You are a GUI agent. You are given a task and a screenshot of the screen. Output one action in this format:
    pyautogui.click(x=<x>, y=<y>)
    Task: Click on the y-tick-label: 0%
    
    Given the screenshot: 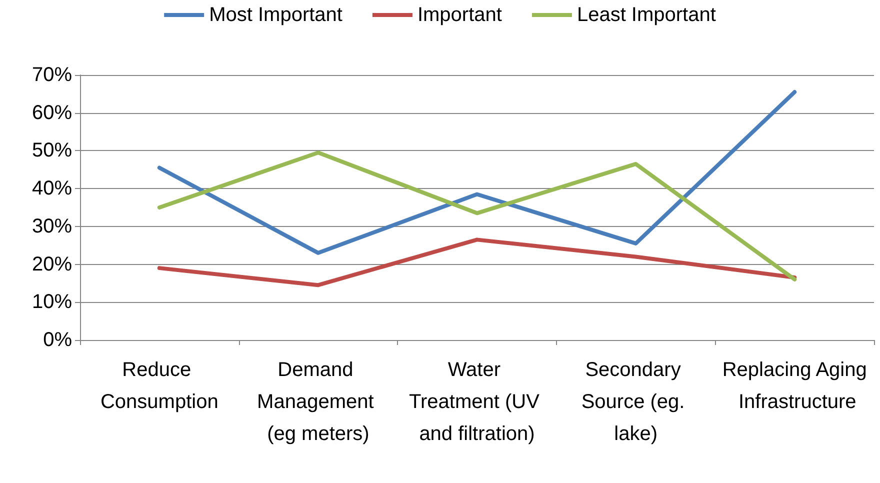 What is the action you would take?
    pyautogui.click(x=57, y=340)
    